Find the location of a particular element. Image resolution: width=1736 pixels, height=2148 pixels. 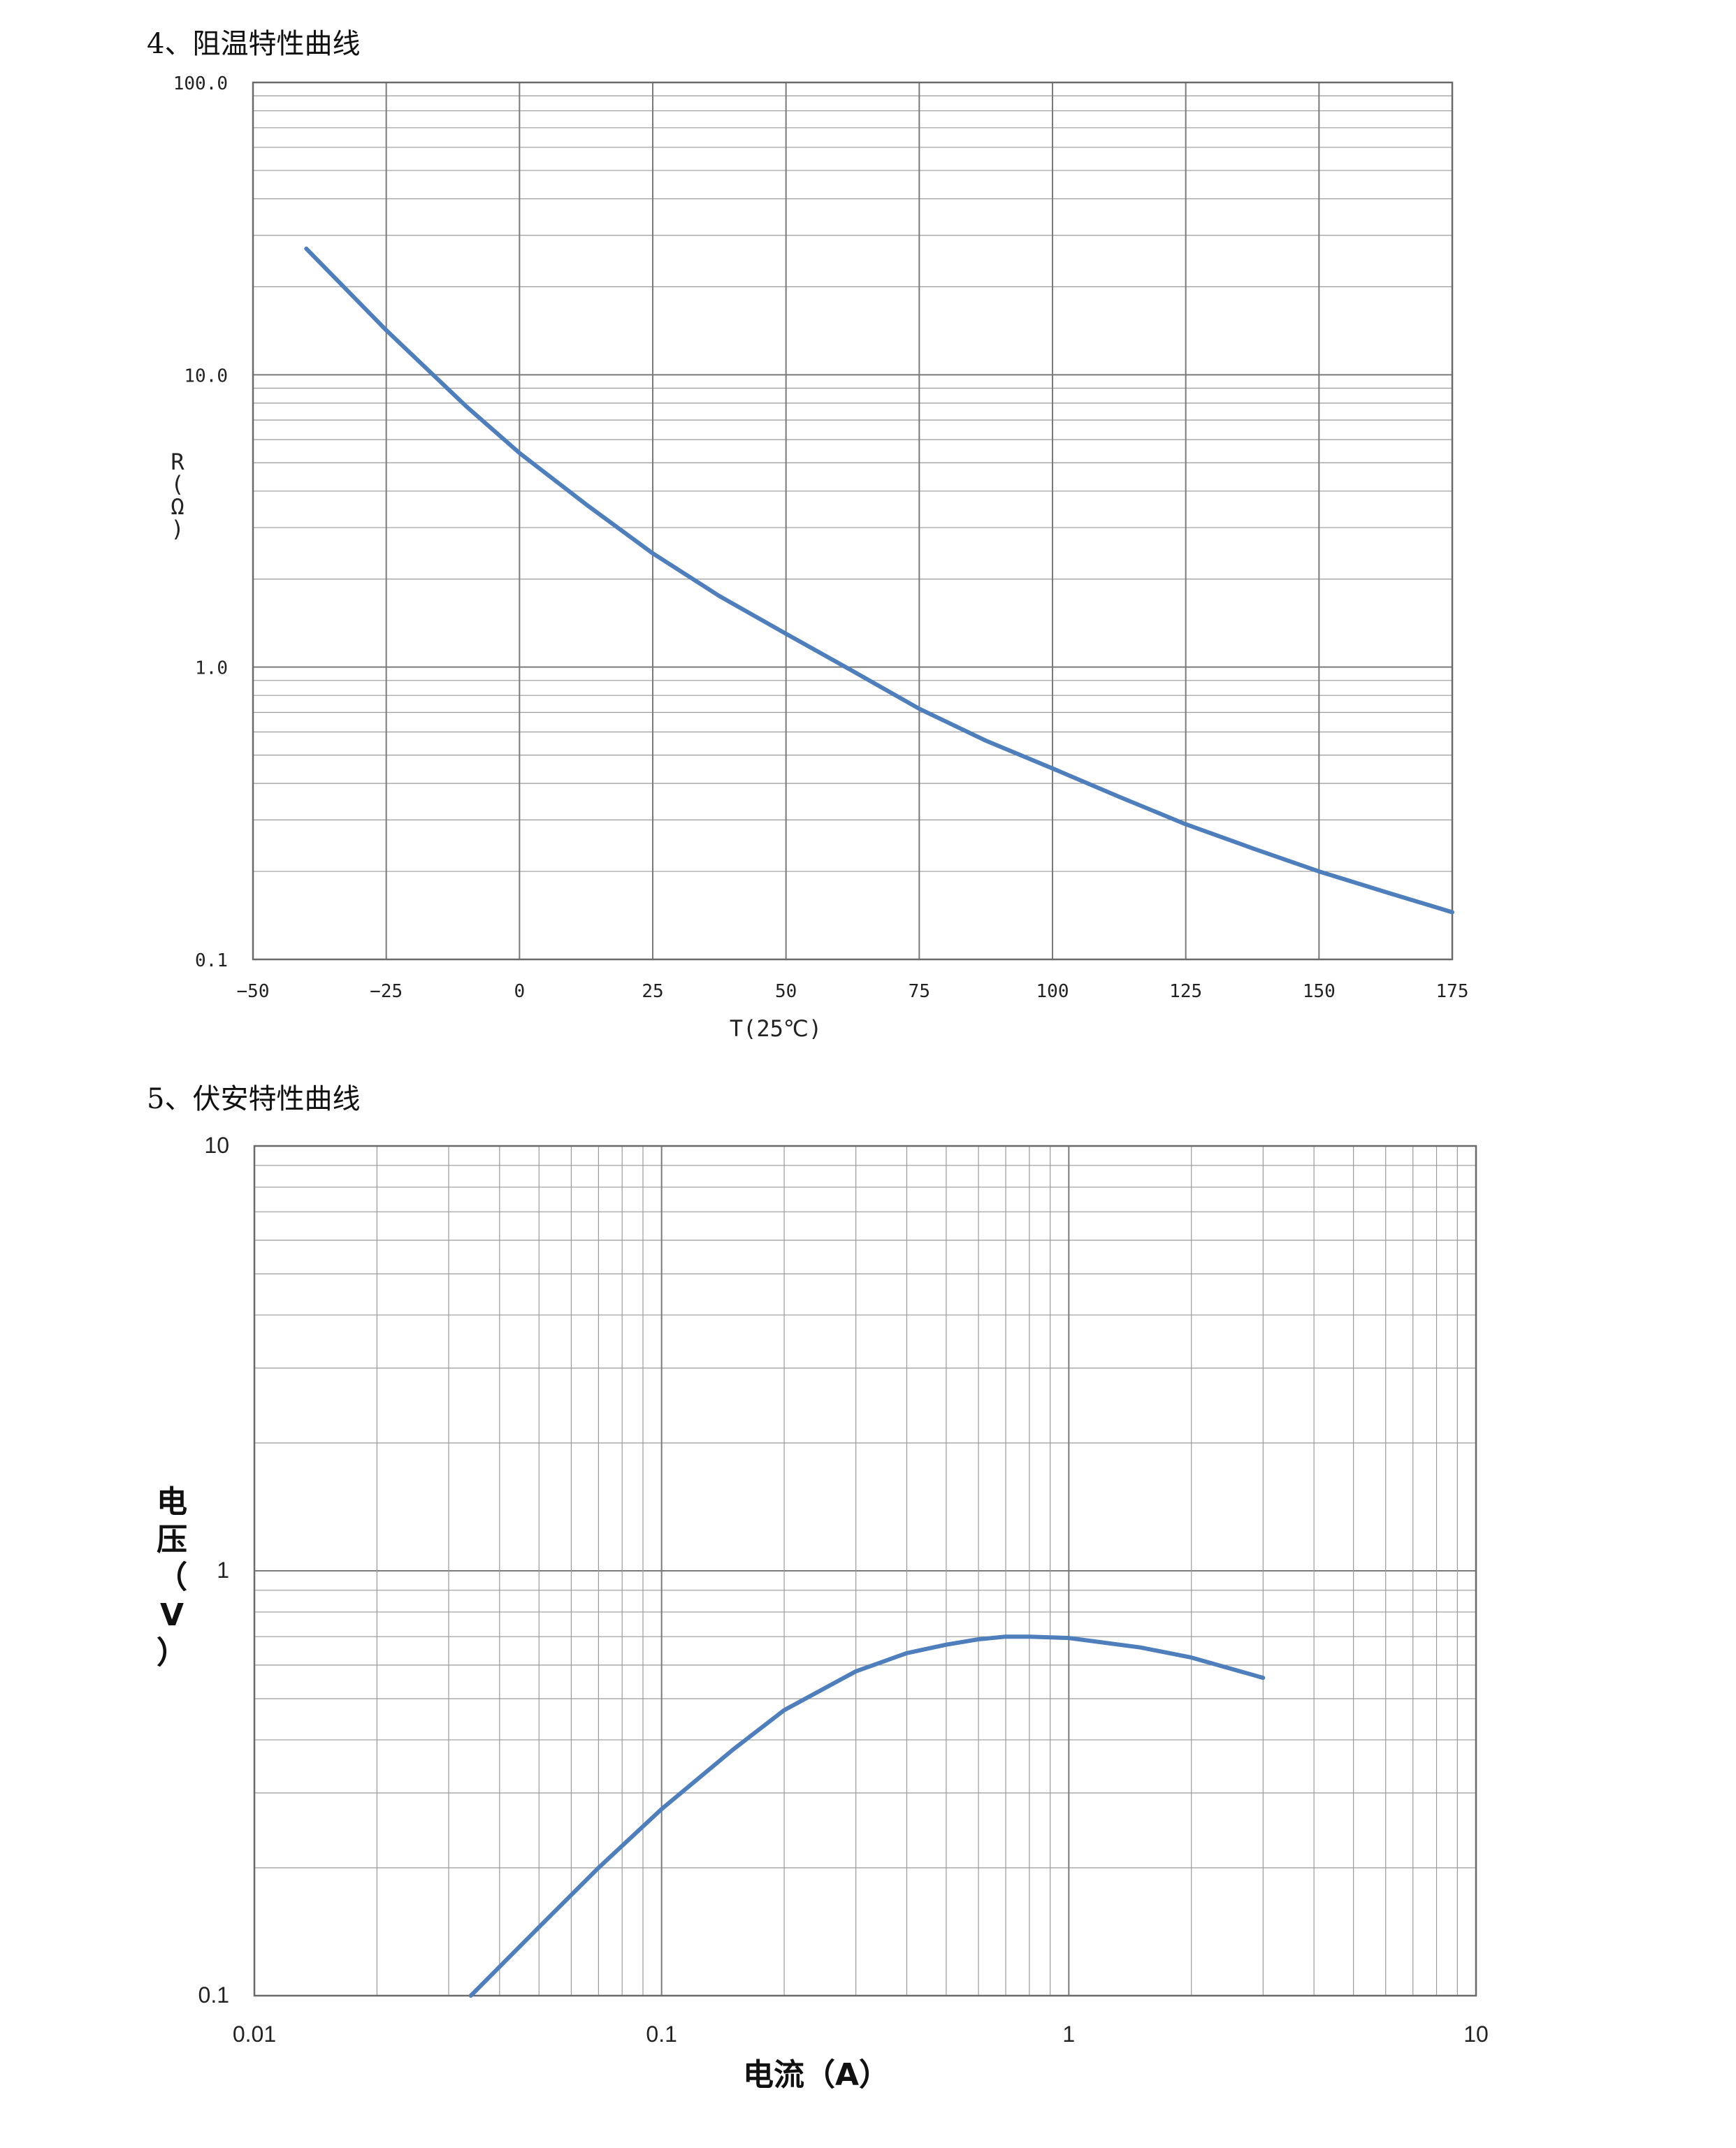

x-tick-label: 10 is located at coordinates (1476, 2034).